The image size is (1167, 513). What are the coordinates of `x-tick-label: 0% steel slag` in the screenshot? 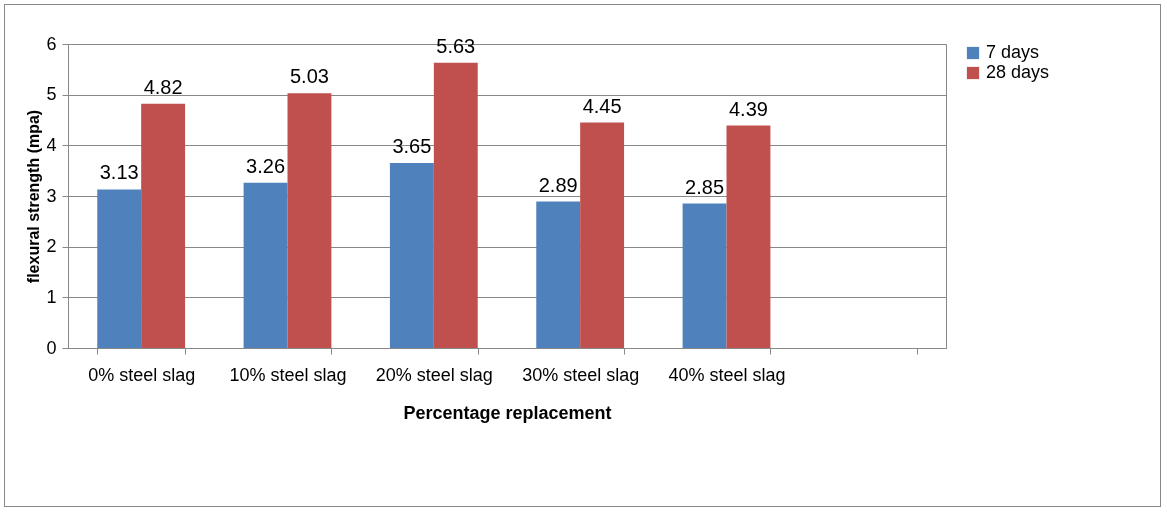 It's located at (142, 374).